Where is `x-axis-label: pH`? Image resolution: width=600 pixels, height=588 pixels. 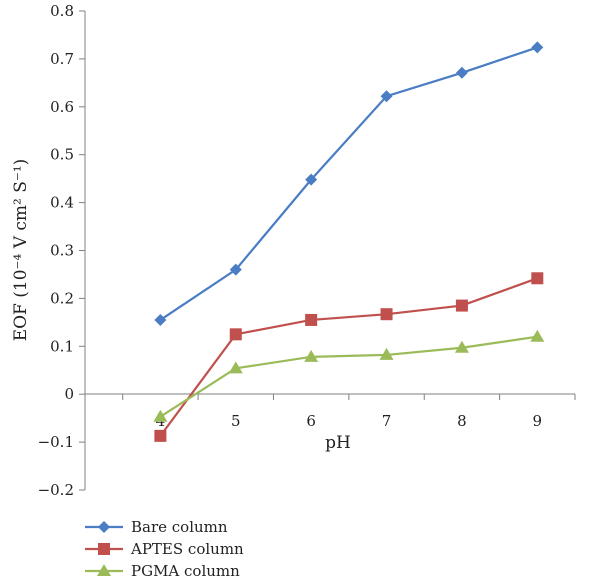 x-axis-label: pH is located at coordinates (338, 443).